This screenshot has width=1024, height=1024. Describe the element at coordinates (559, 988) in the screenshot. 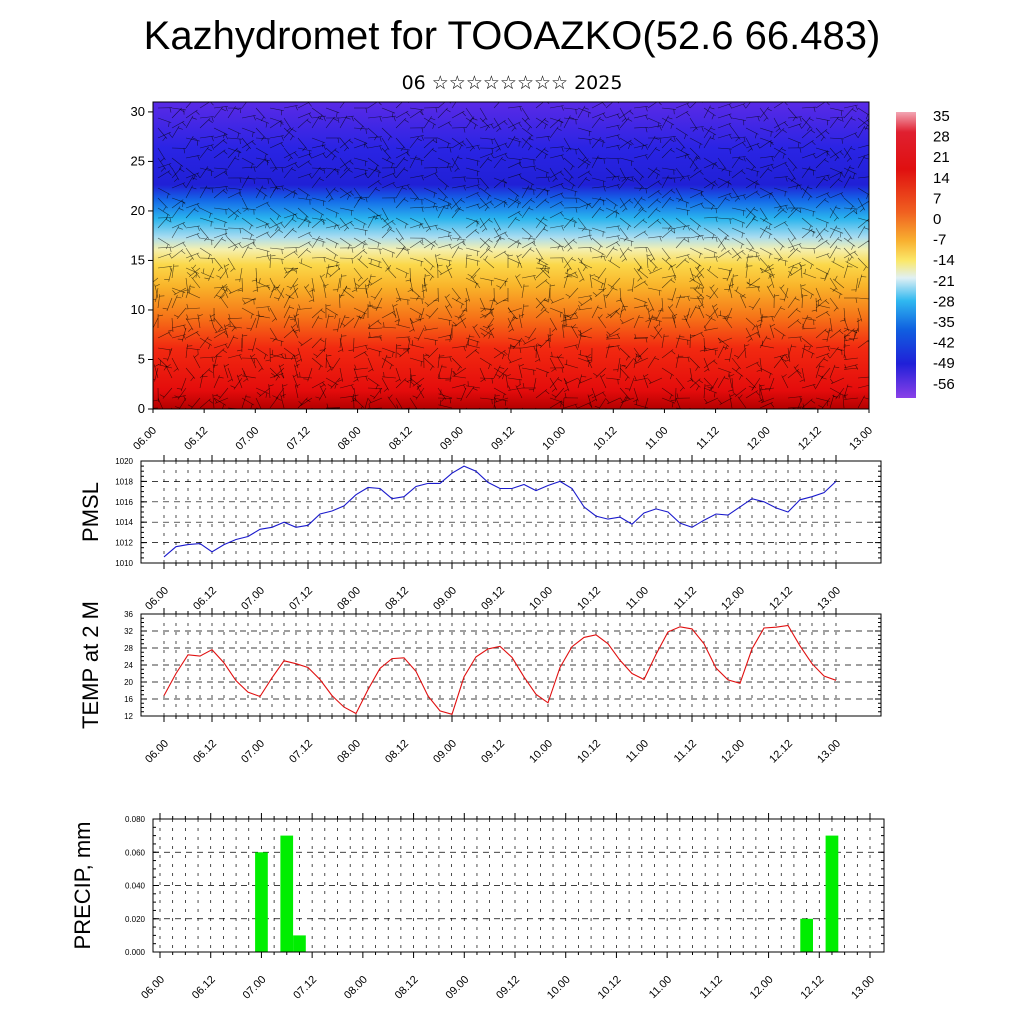

I see `x-tick-label: 10.00` at that location.